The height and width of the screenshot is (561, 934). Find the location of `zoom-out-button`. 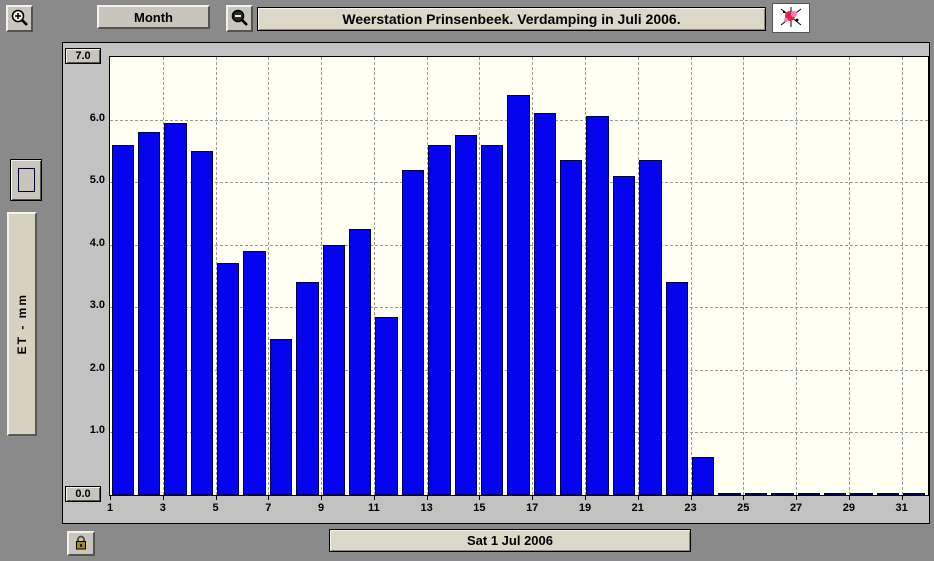

zoom-out-button is located at coordinates (239, 18).